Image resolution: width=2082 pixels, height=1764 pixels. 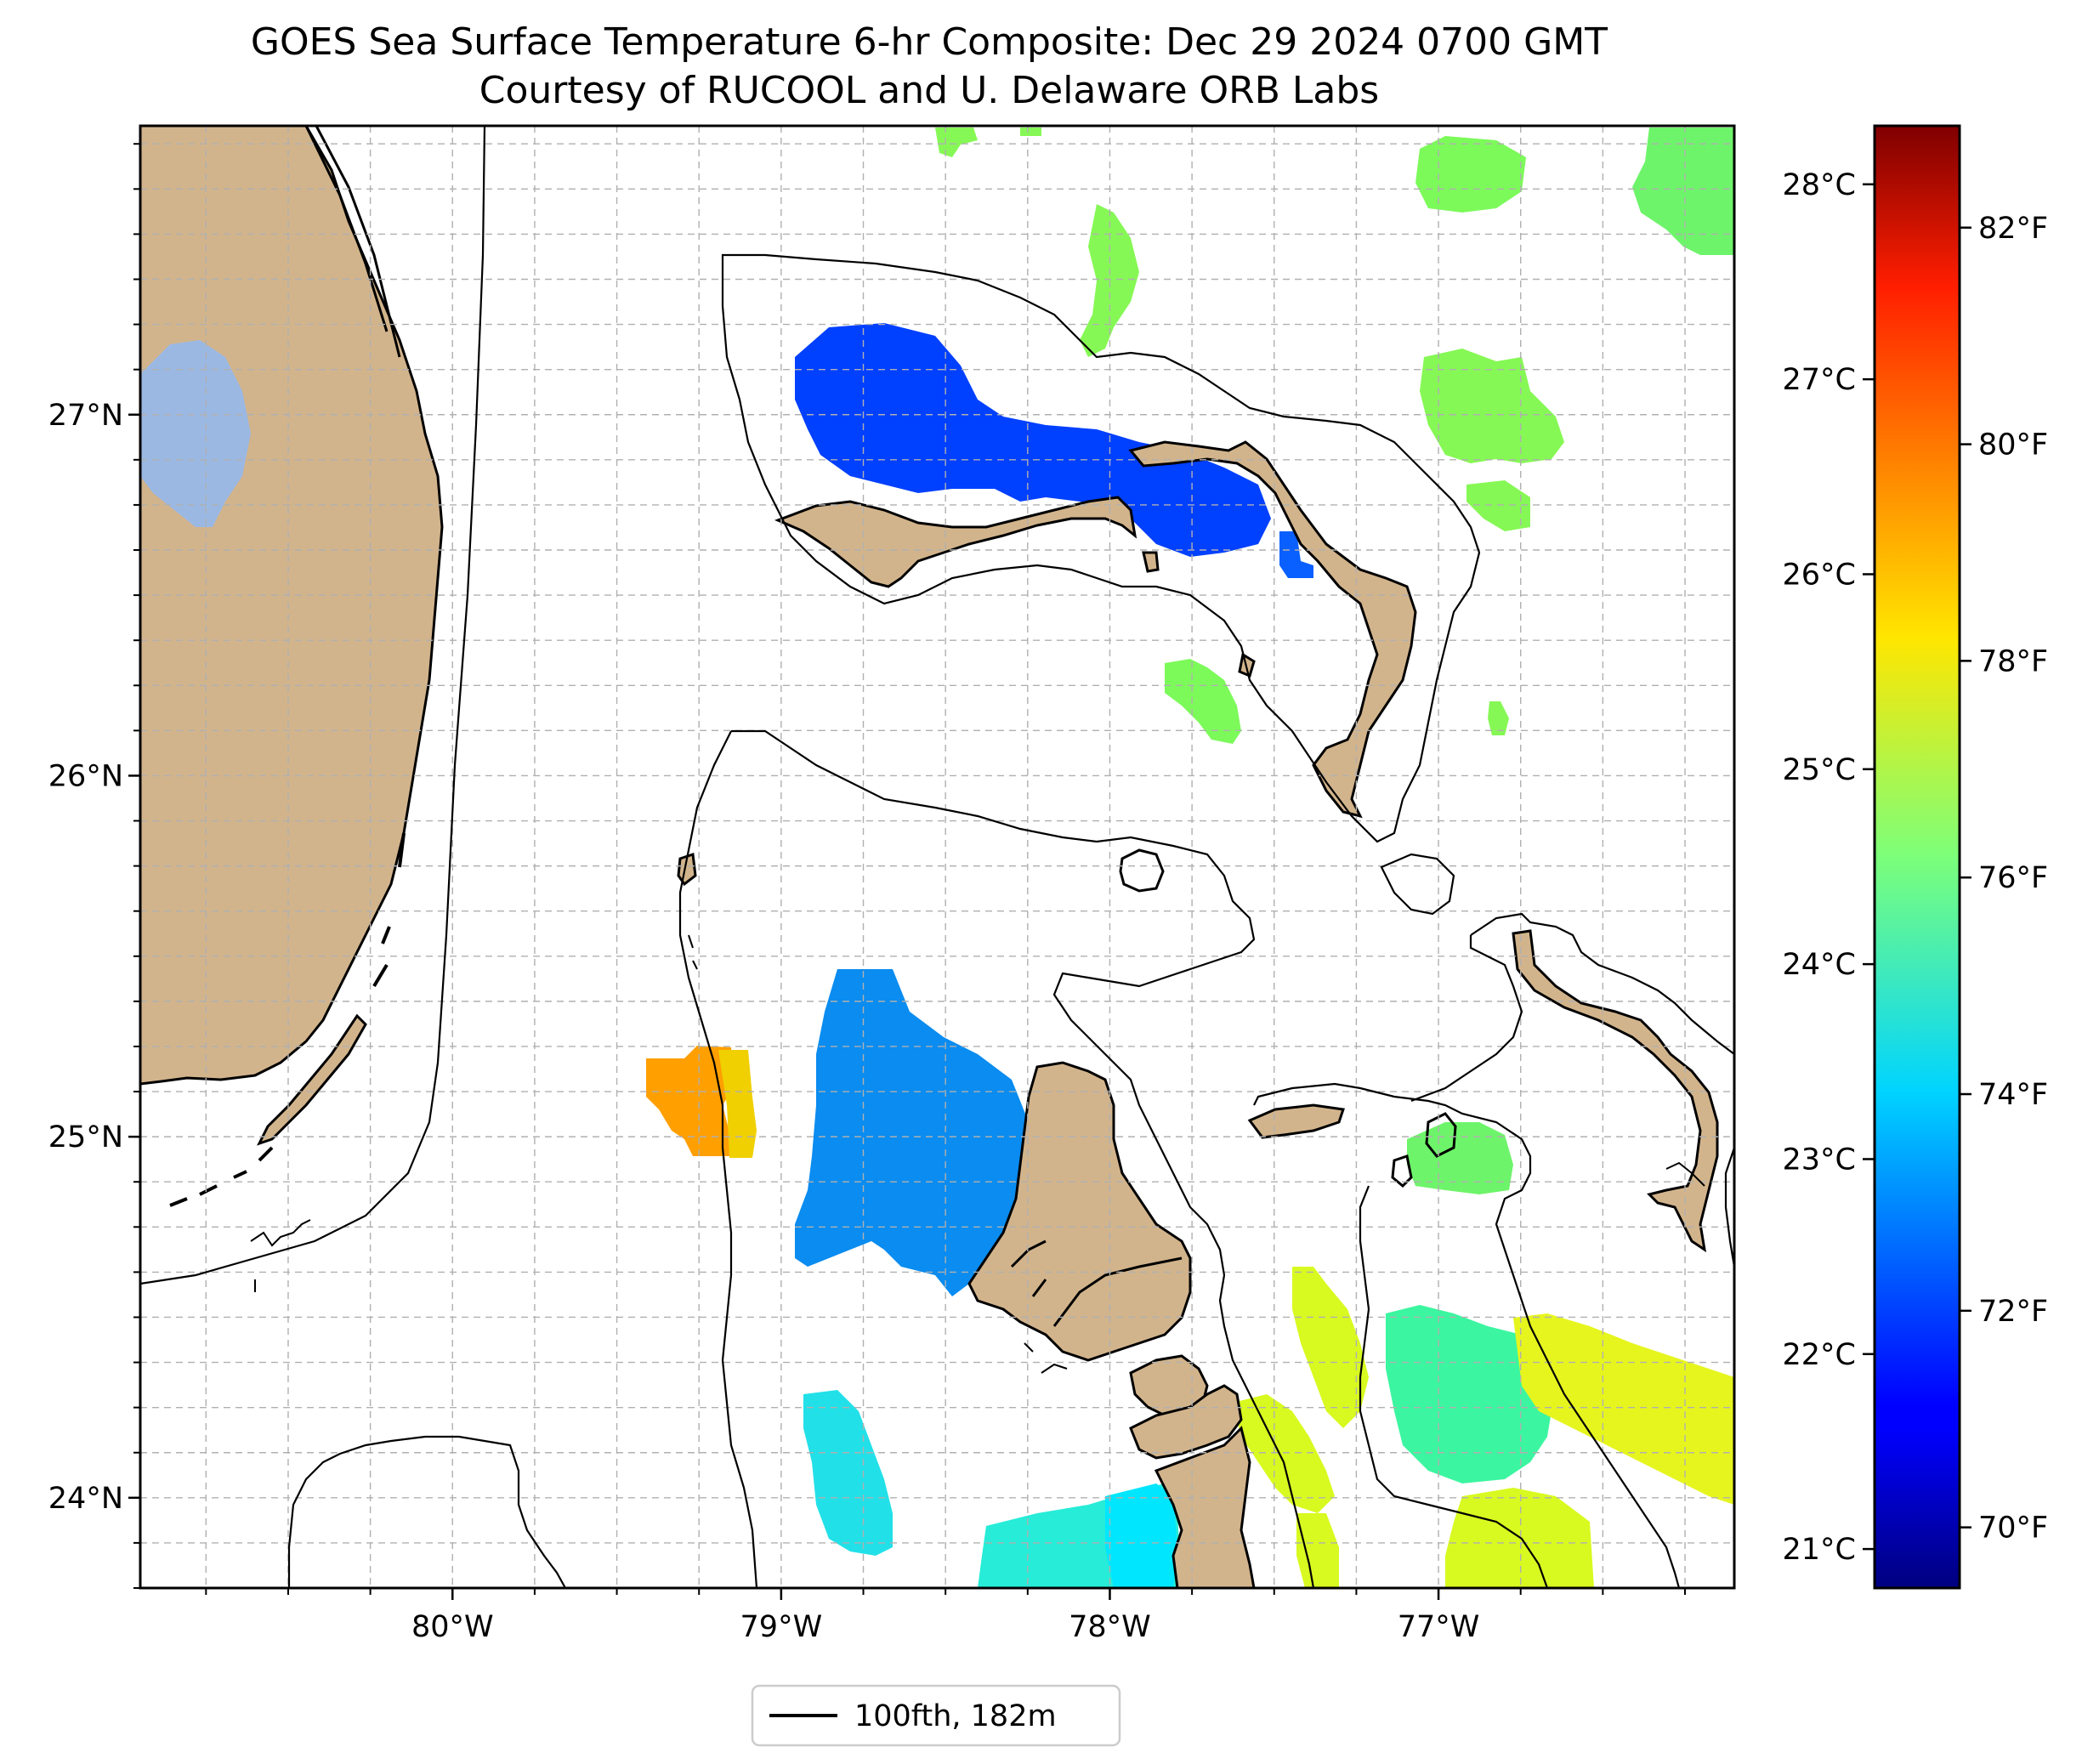 I want to click on lat-tick-label: 26°N, so click(x=85, y=776).